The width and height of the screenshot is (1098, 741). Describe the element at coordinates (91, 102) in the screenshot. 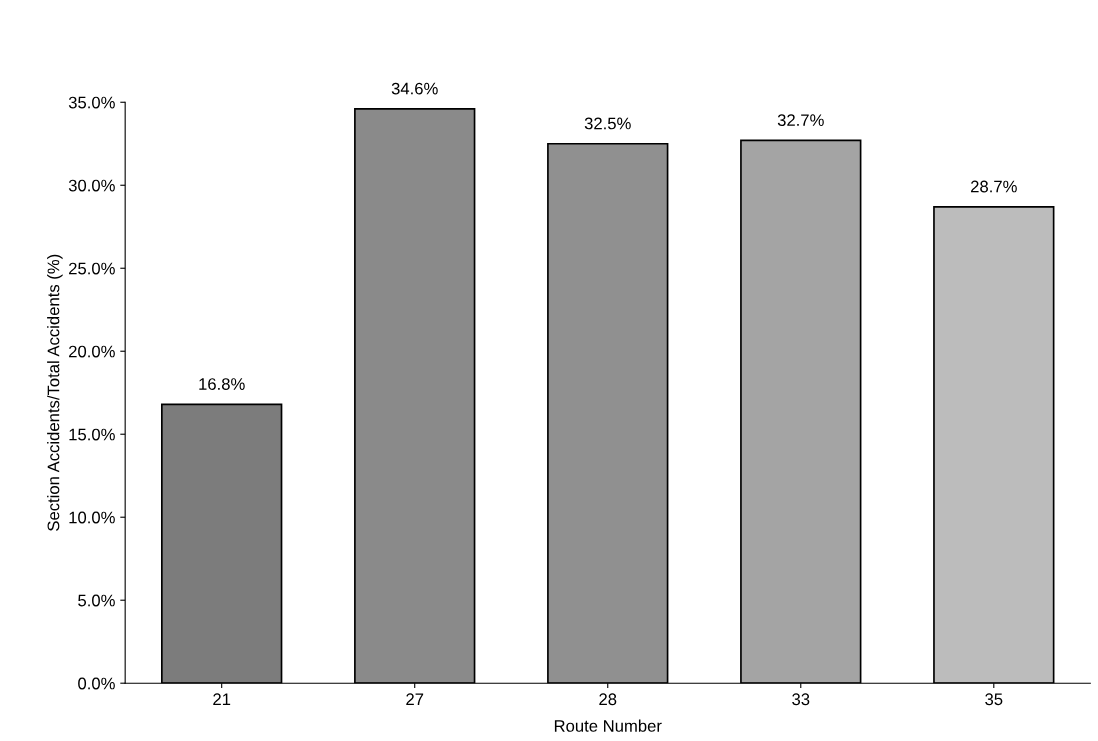

I see `y-tick-label: 35.0%` at that location.